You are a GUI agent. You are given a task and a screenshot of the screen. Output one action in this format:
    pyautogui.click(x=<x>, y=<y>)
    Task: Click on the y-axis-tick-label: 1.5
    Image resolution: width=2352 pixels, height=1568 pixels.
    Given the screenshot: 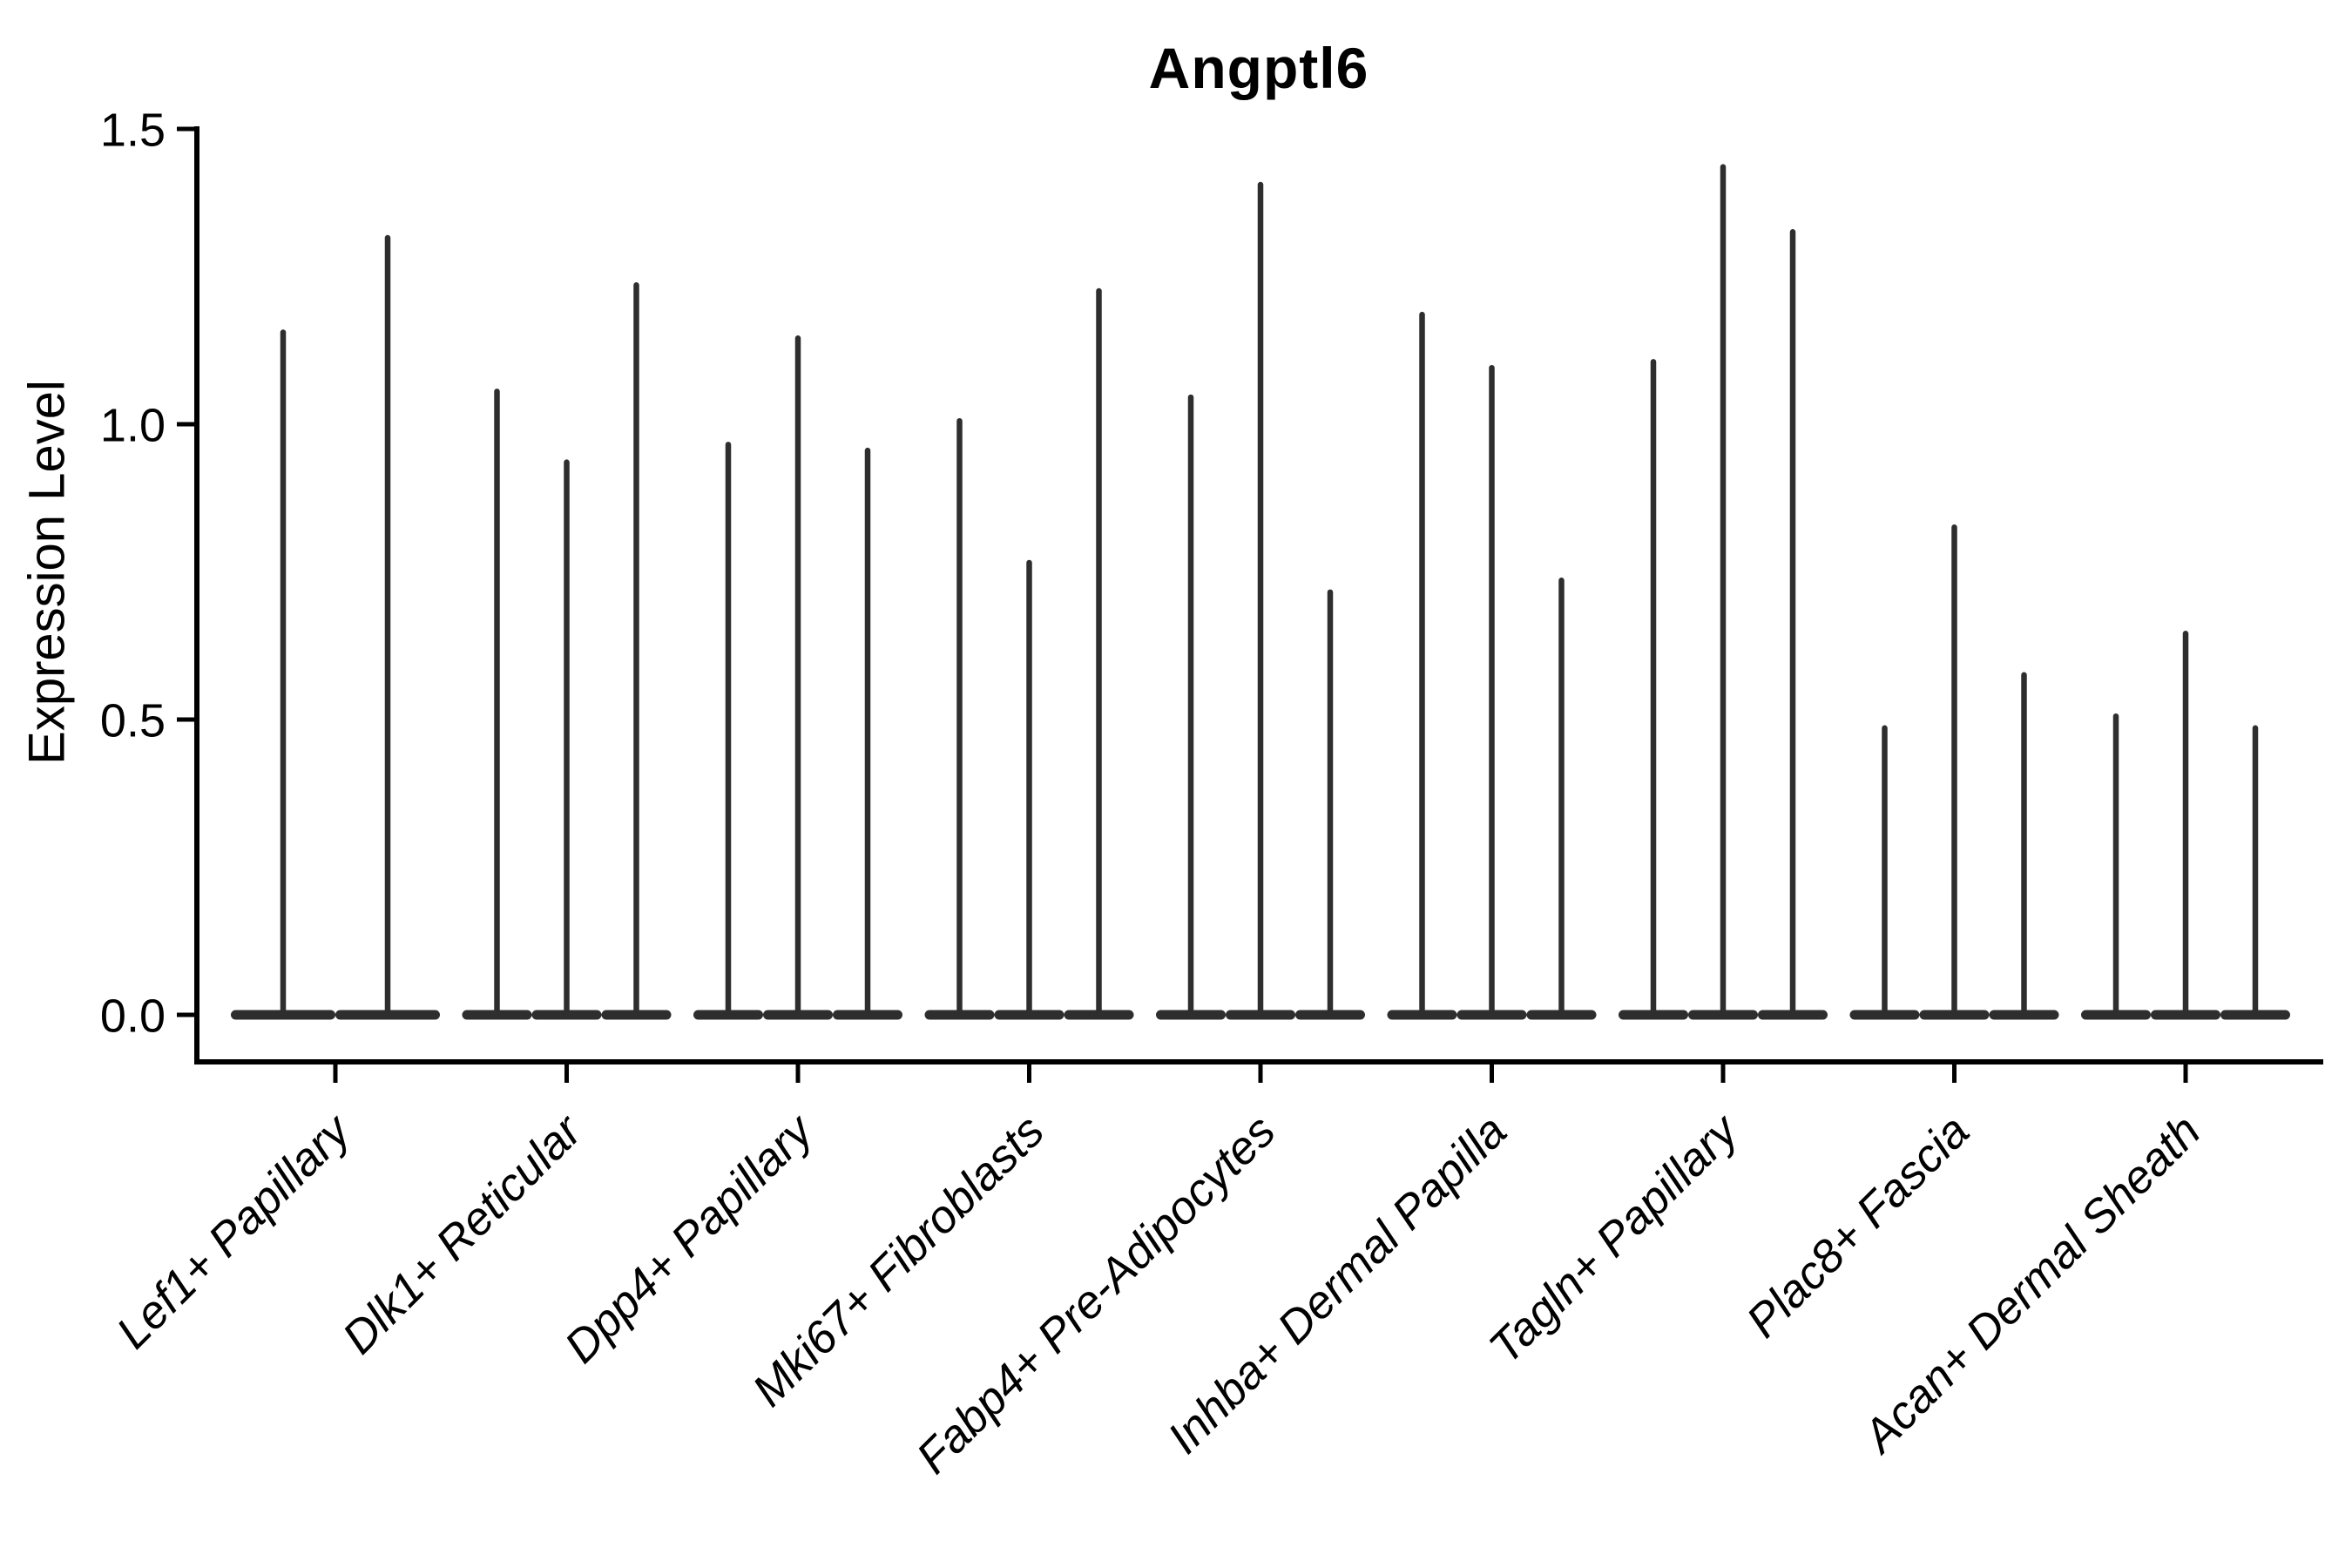 What is the action you would take?
    pyautogui.click(x=133, y=130)
    